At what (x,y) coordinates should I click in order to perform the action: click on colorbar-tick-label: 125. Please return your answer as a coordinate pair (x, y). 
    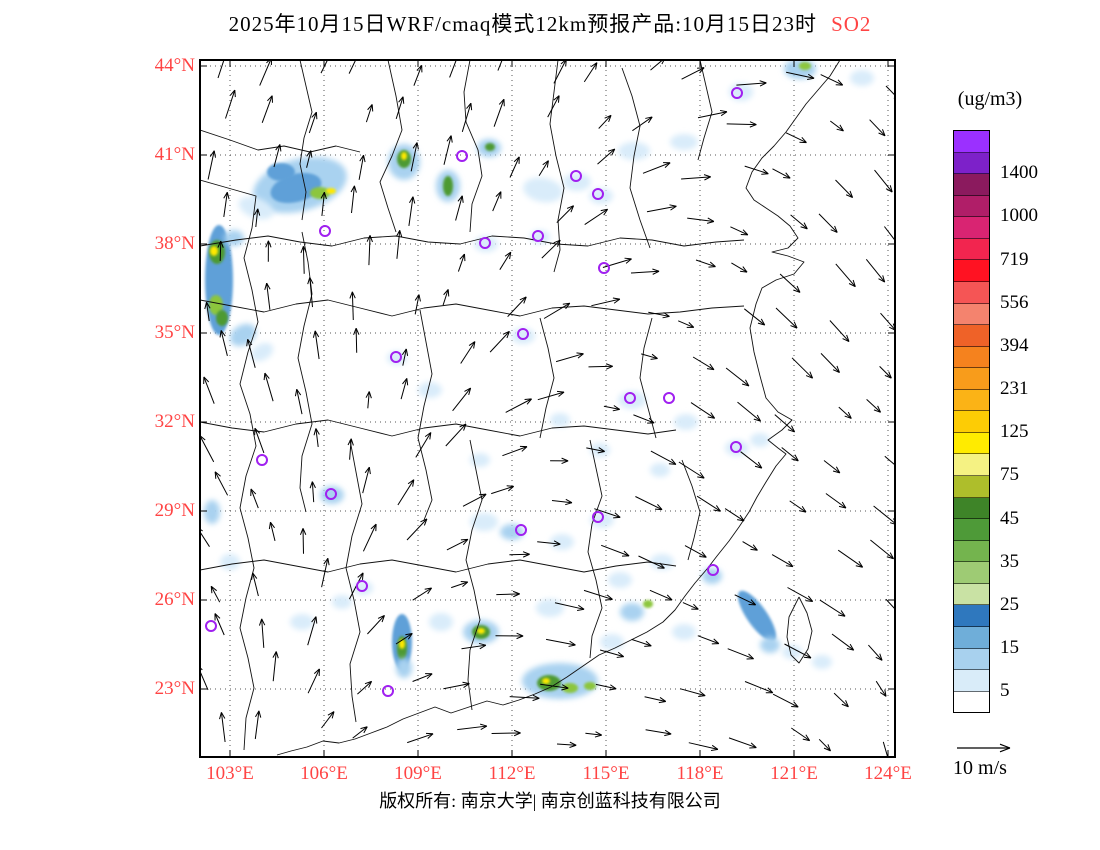
    Looking at the image, I should click on (1014, 432).